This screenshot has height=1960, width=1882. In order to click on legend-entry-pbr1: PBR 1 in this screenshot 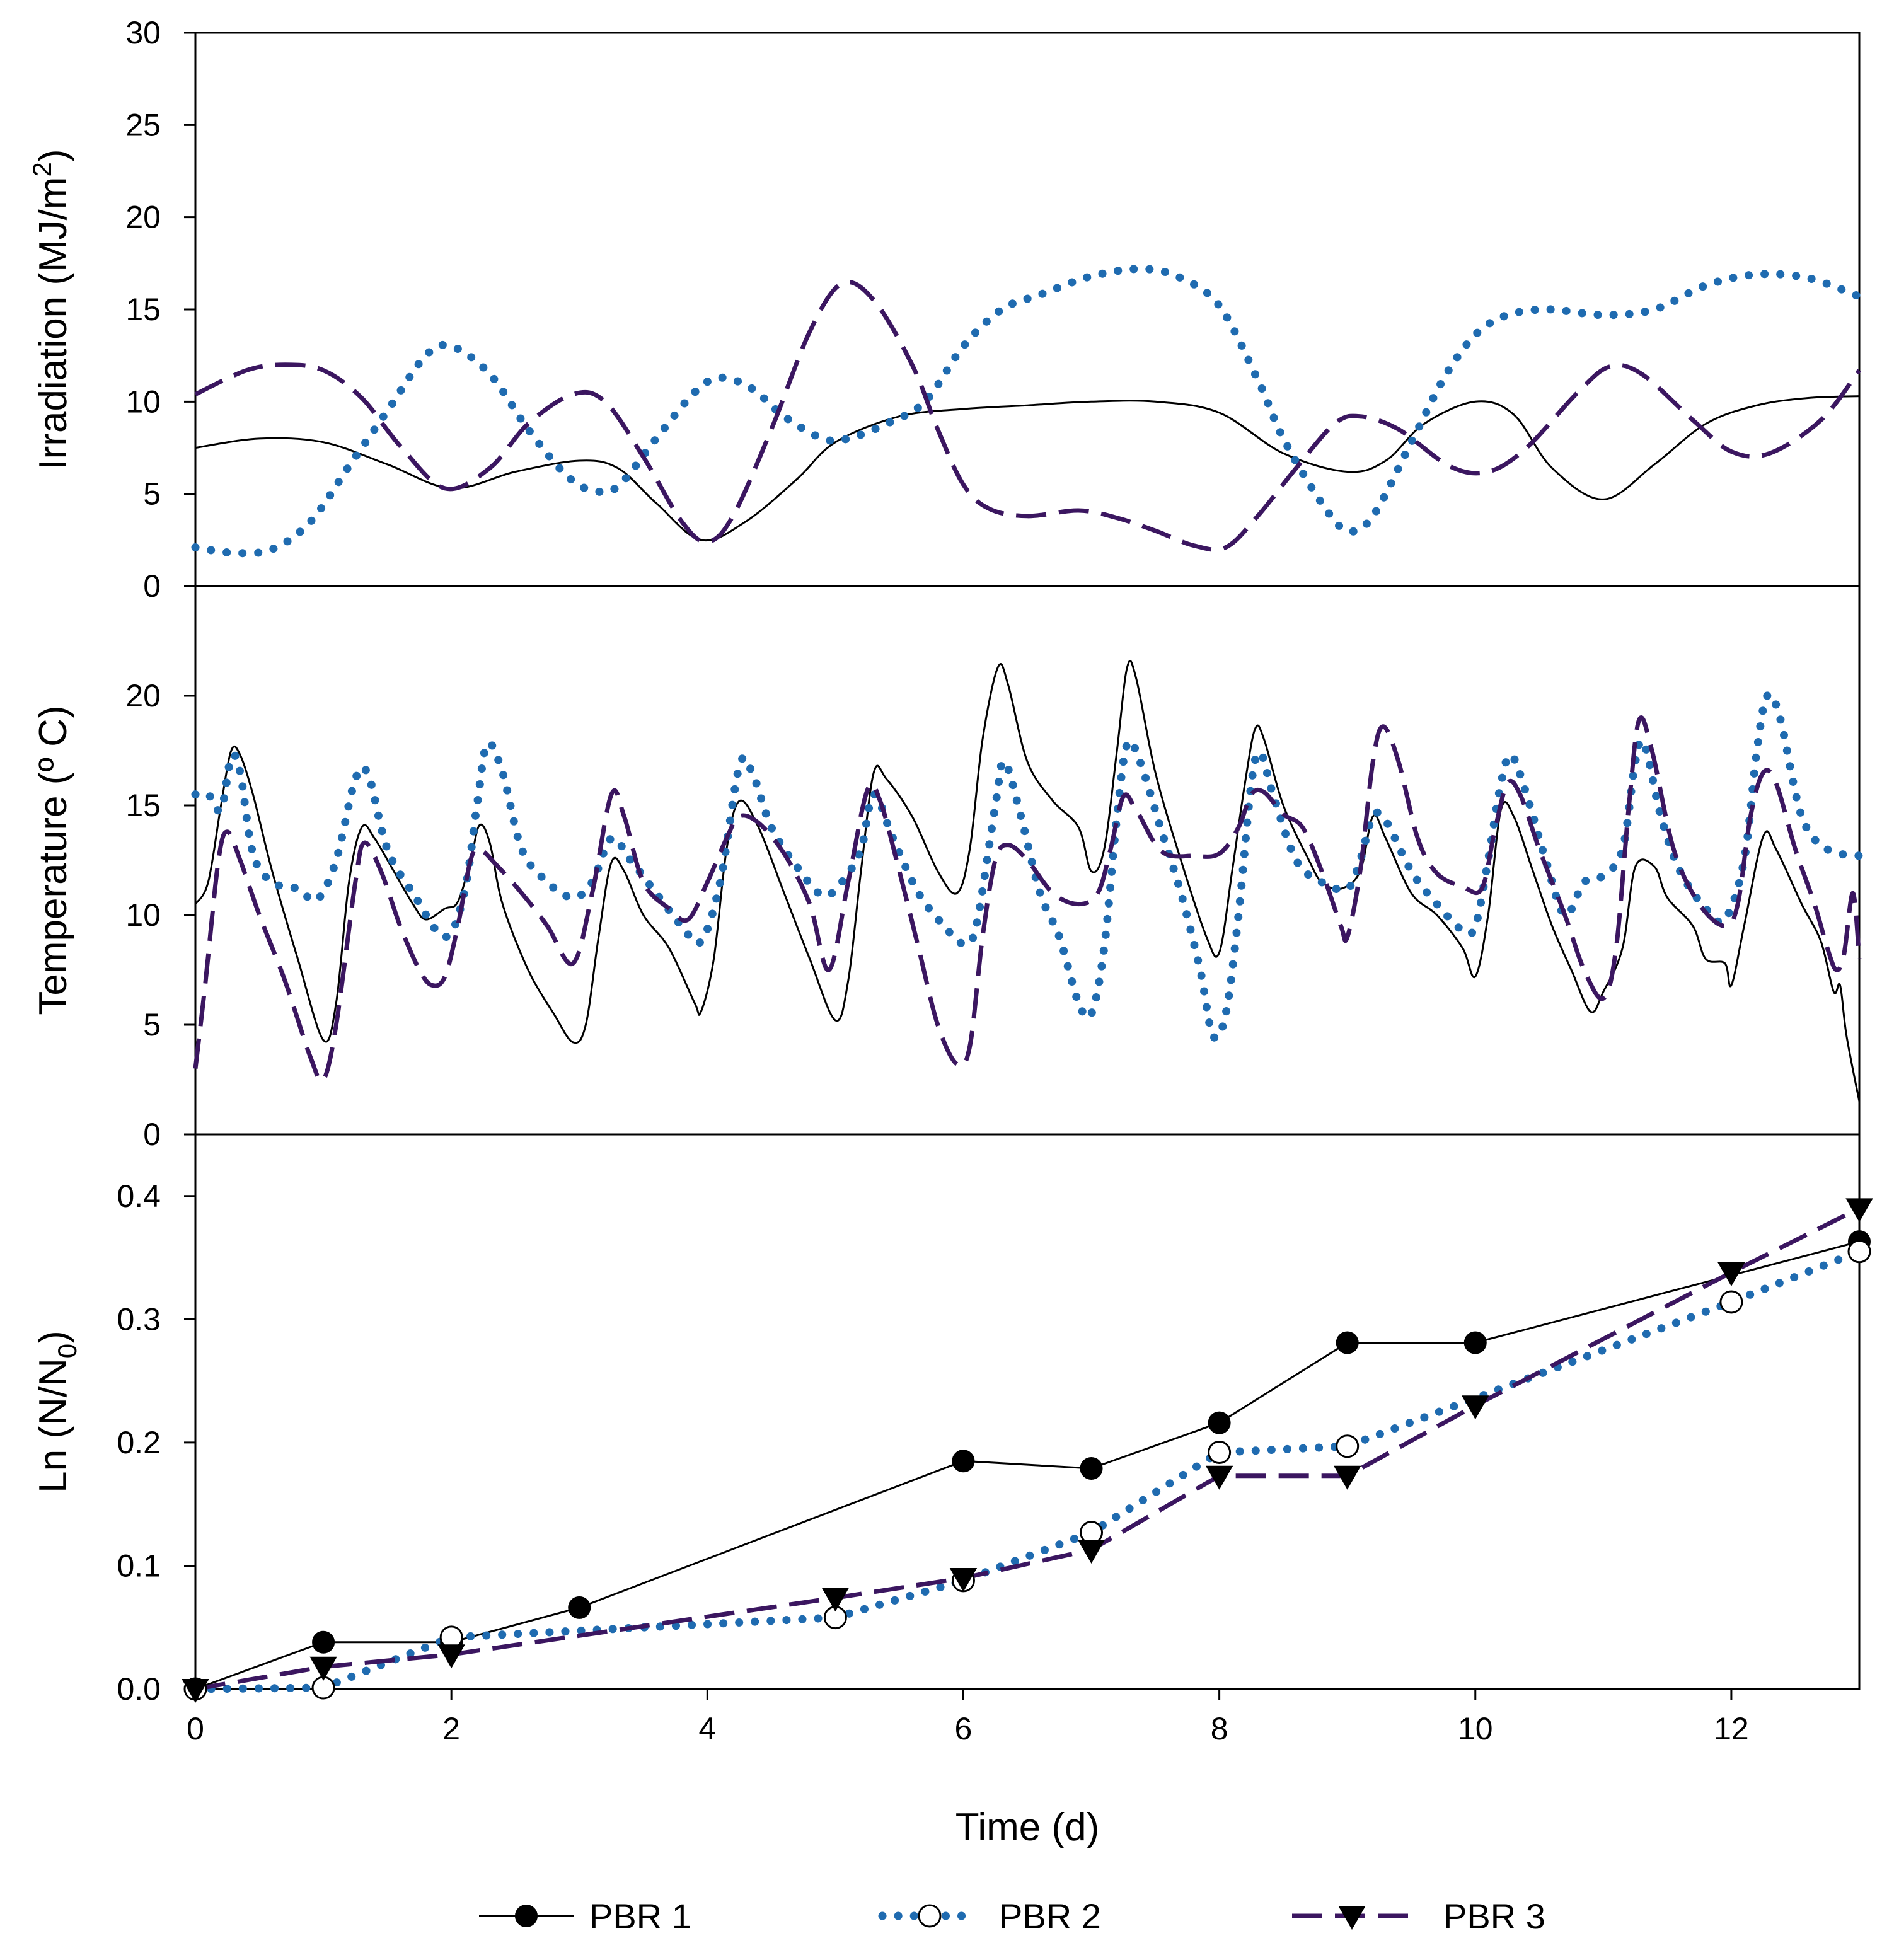, I will do `click(585, 1916)`.